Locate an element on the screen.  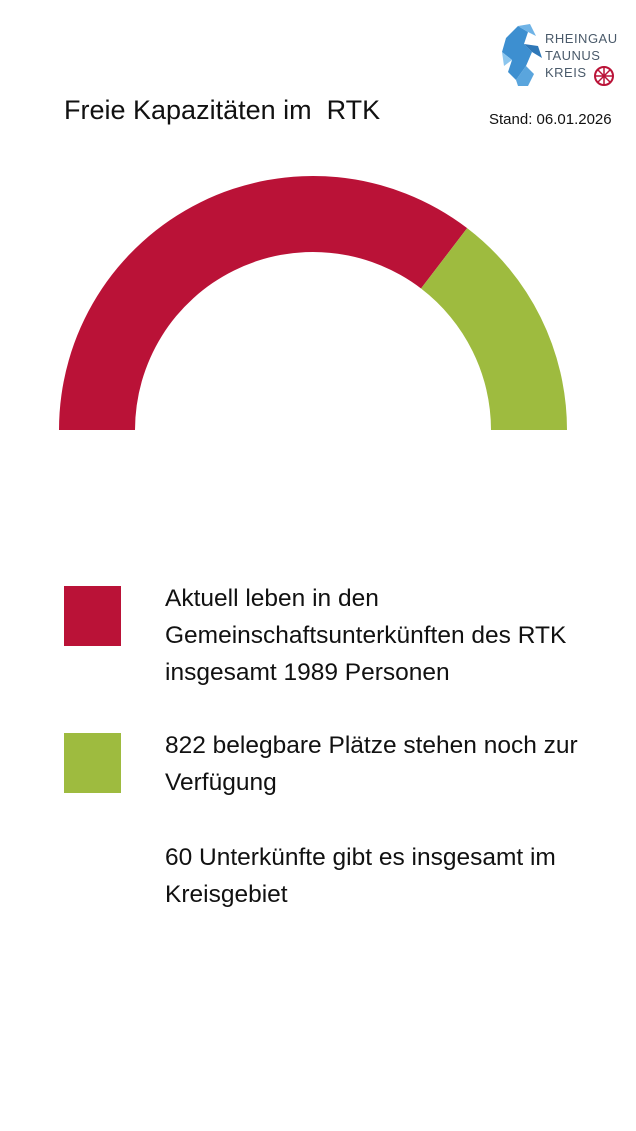
page-title: Freie Kapazitäten im RTK is located at coordinates (222, 110).